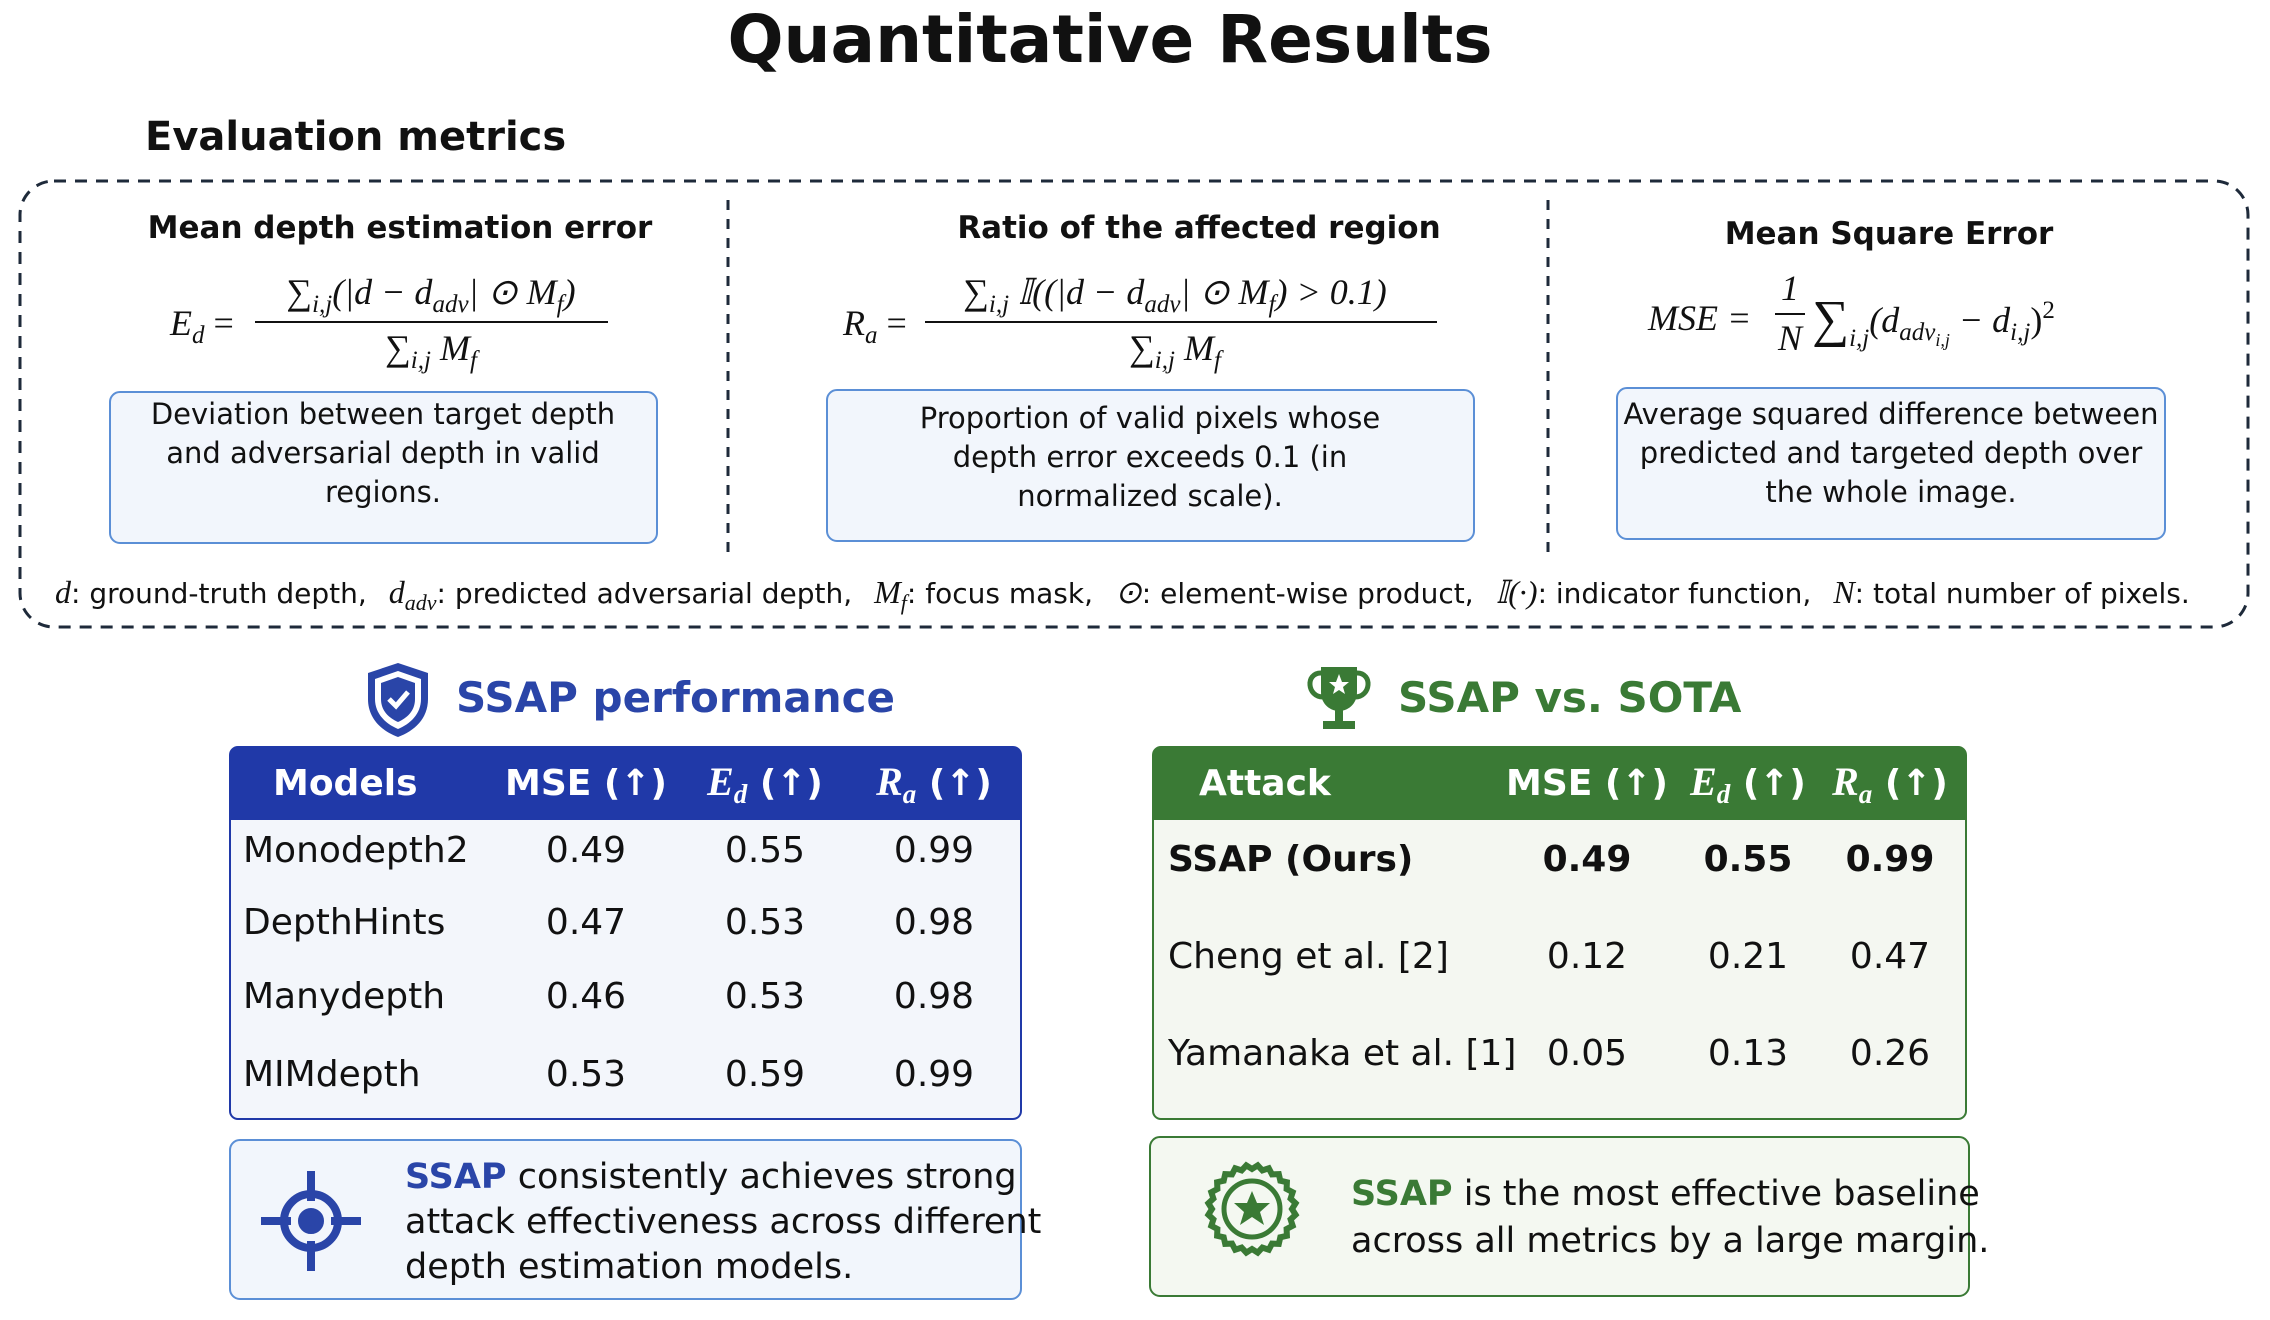  Describe the element at coordinates (892, 323) in the screenshot. I see `math: =` at that location.